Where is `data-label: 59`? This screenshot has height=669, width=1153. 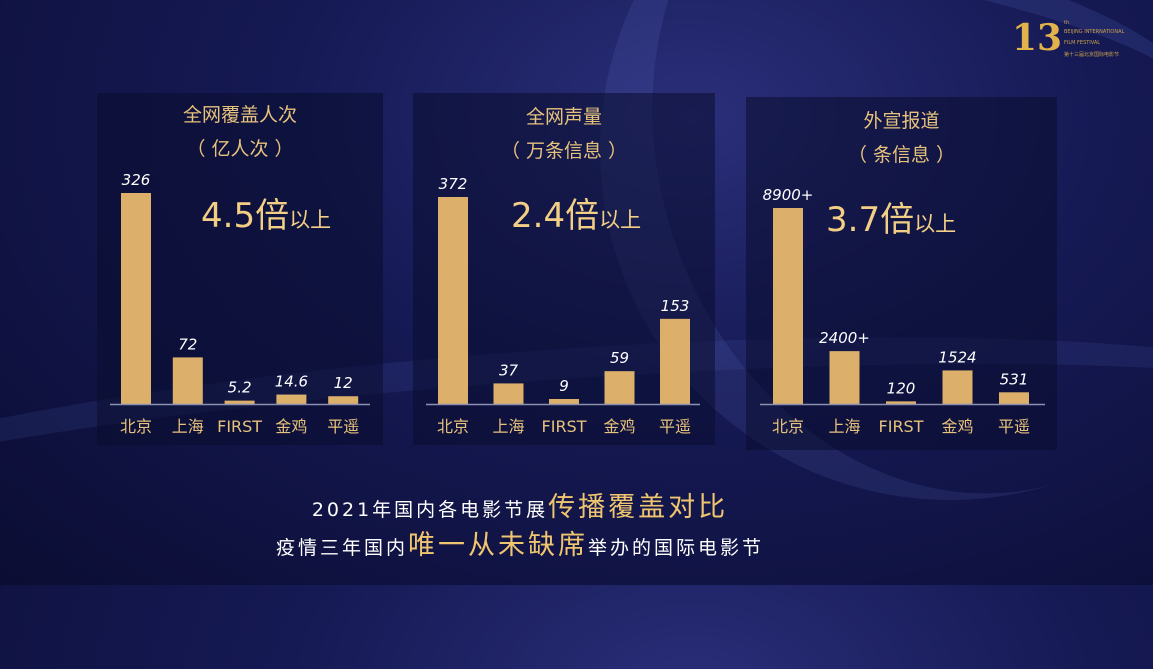 data-label: 59 is located at coordinates (619, 358).